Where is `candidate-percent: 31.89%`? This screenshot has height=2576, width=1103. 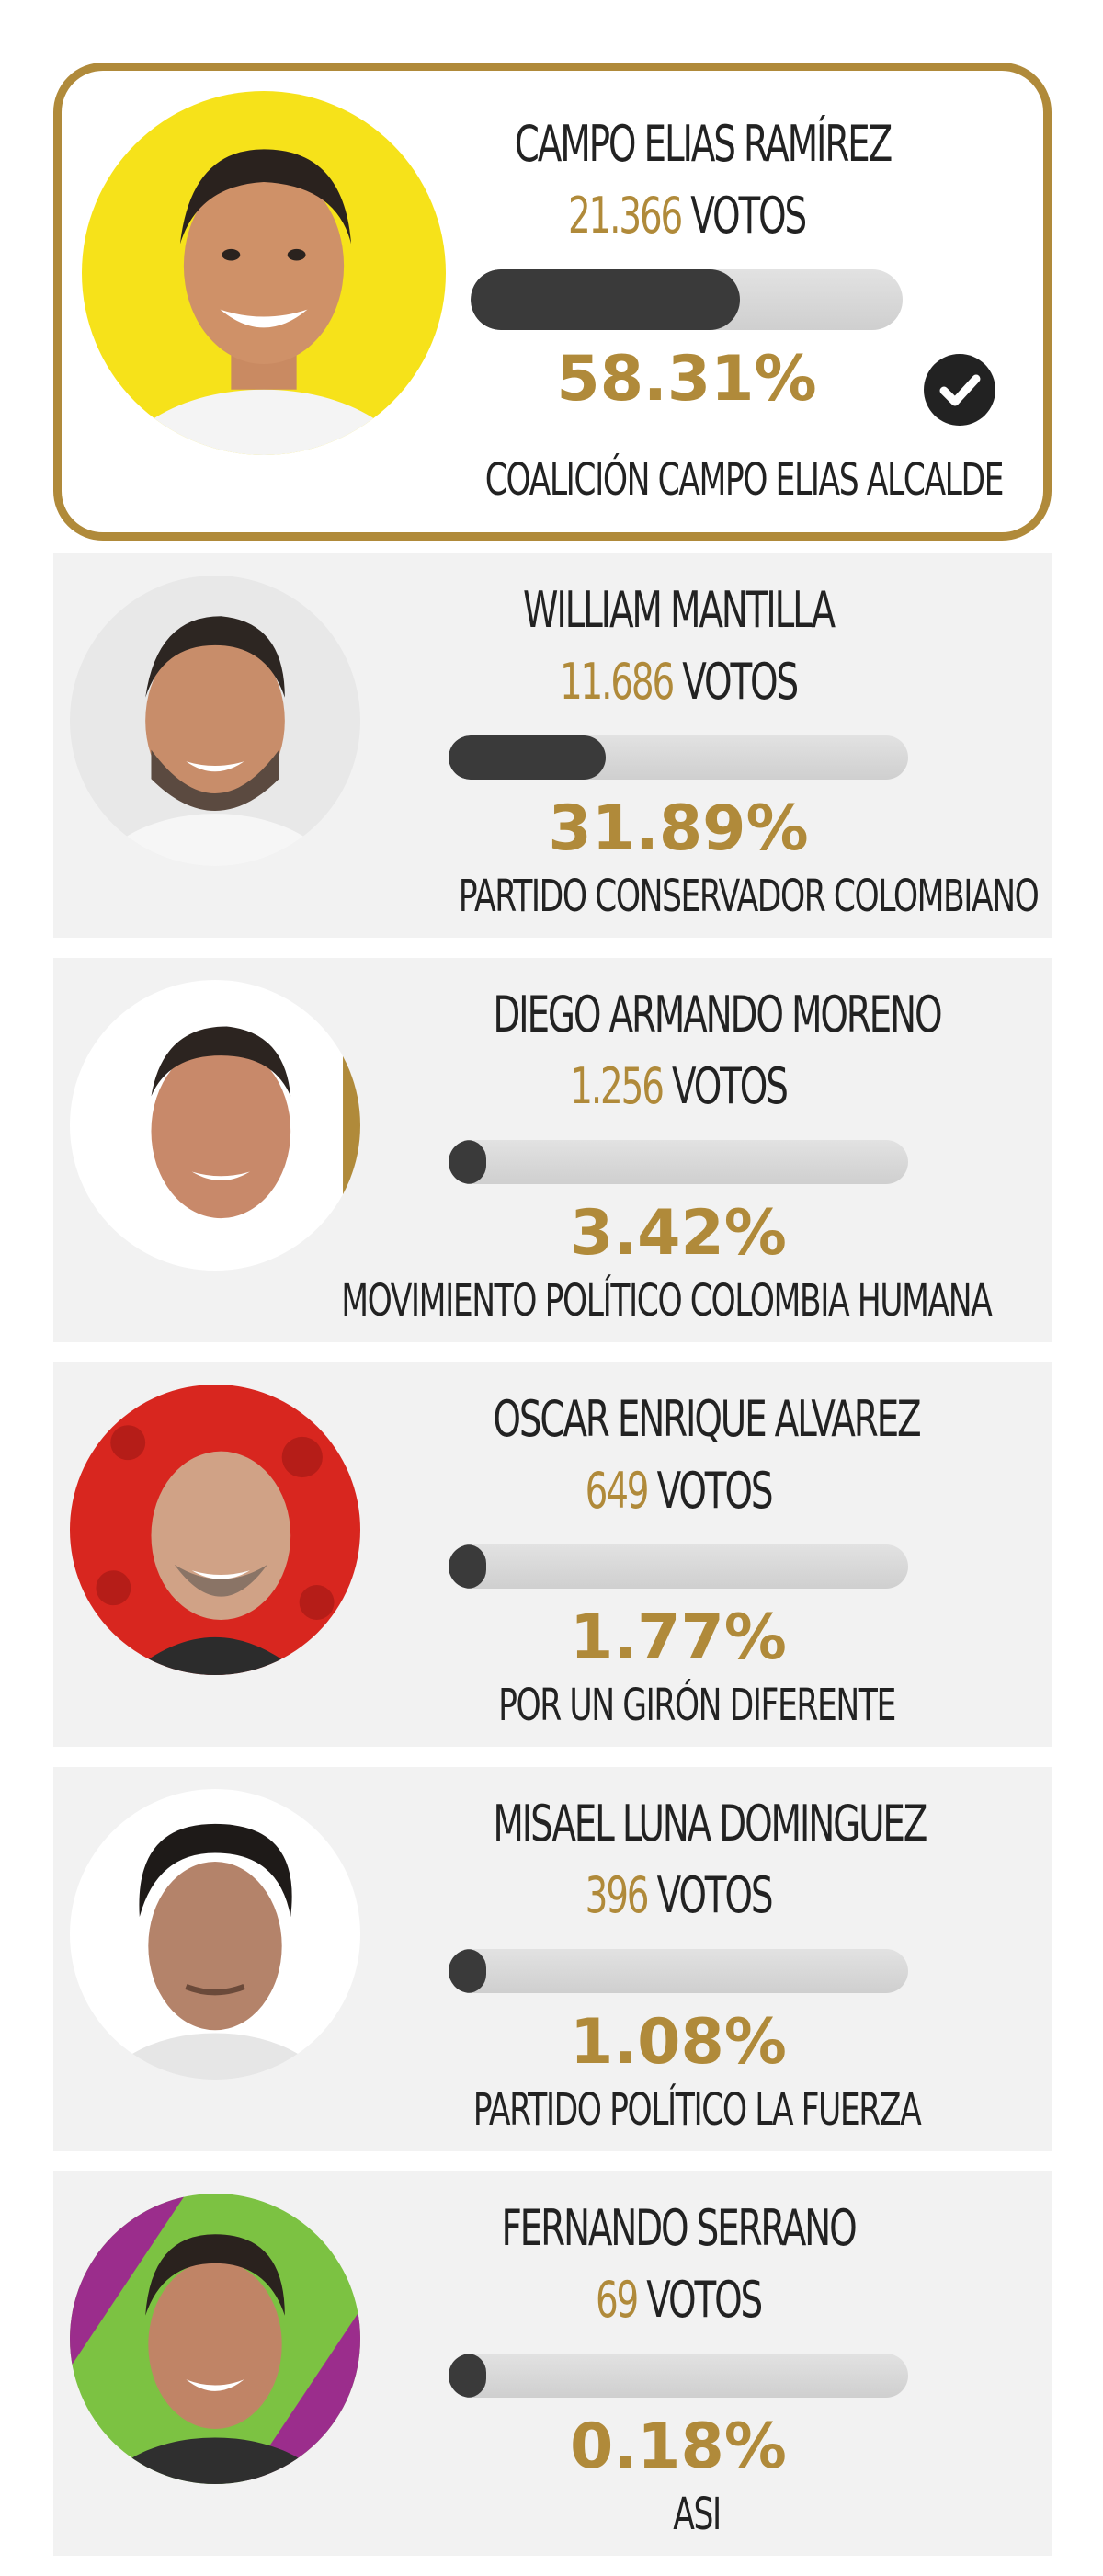
candidate-percent: 31.89% is located at coordinates (678, 828).